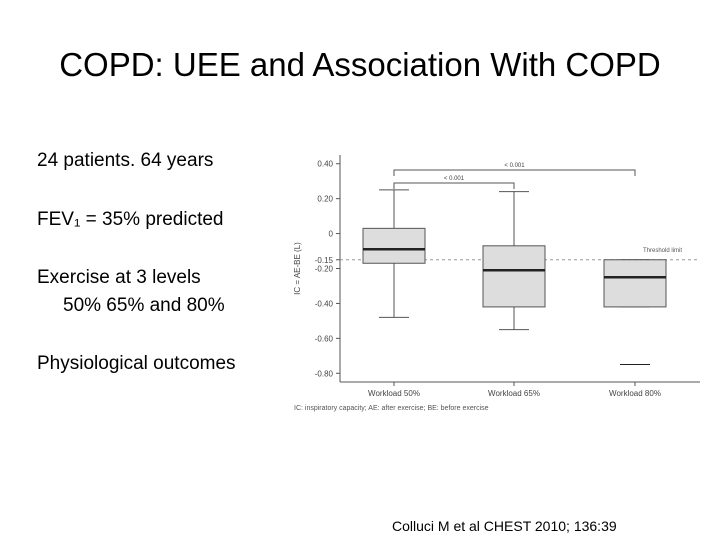 The height and width of the screenshot is (540, 720). I want to click on y-tick-label: -0.40, so click(324, 303).